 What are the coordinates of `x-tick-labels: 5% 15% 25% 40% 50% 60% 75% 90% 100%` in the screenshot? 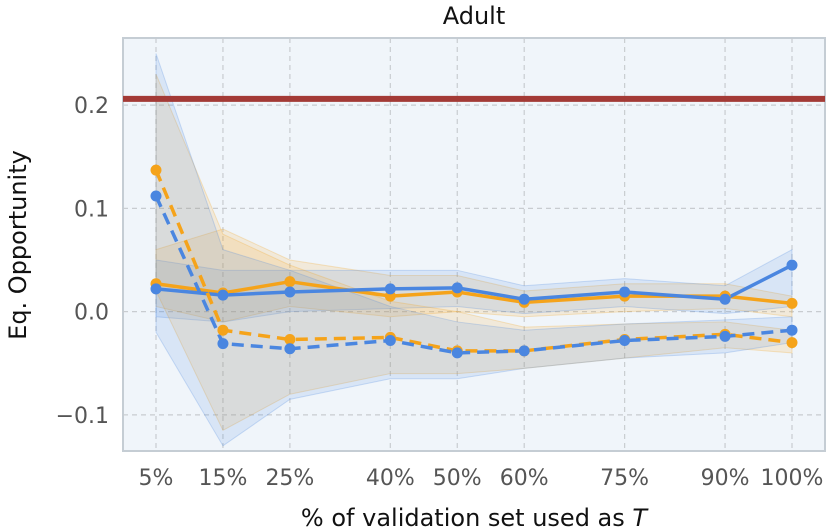 It's located at (481, 478).